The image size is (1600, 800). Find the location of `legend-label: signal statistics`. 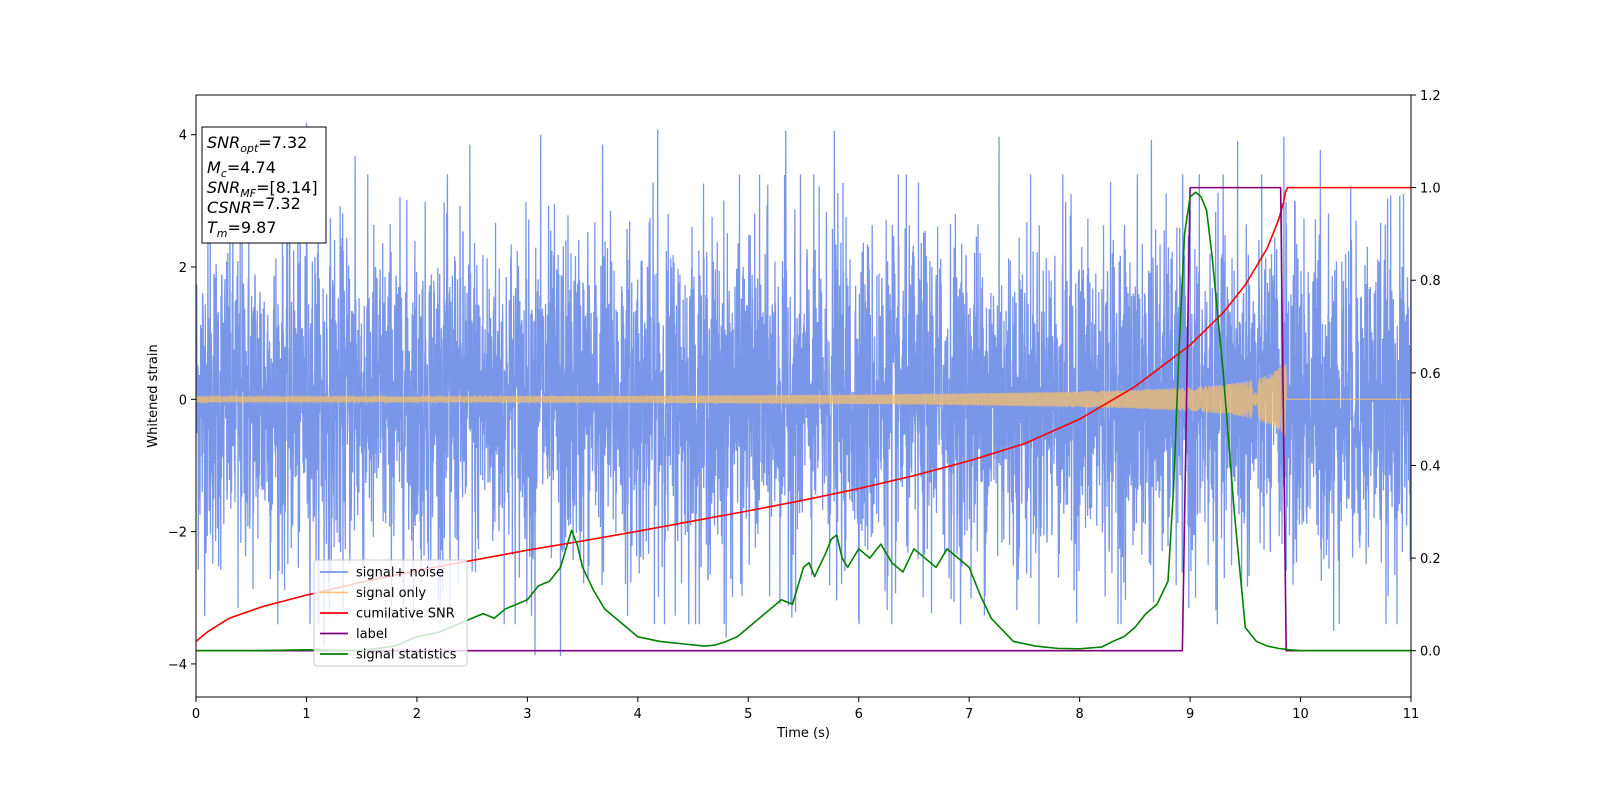

legend-label: signal statistics is located at coordinates (406, 655).